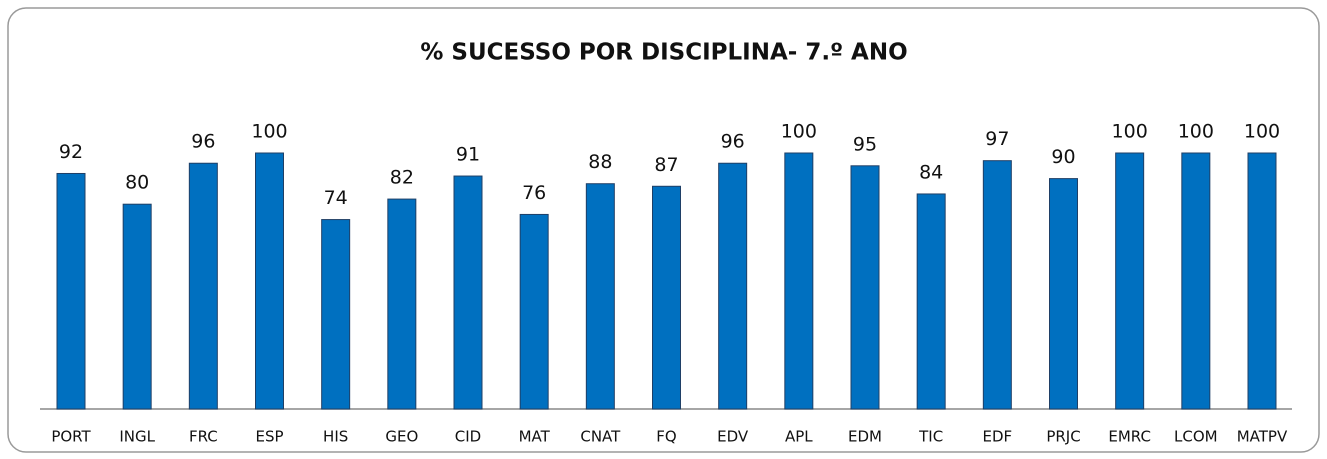 The image size is (1327, 459). I want to click on value-label: 90, so click(1063, 157).